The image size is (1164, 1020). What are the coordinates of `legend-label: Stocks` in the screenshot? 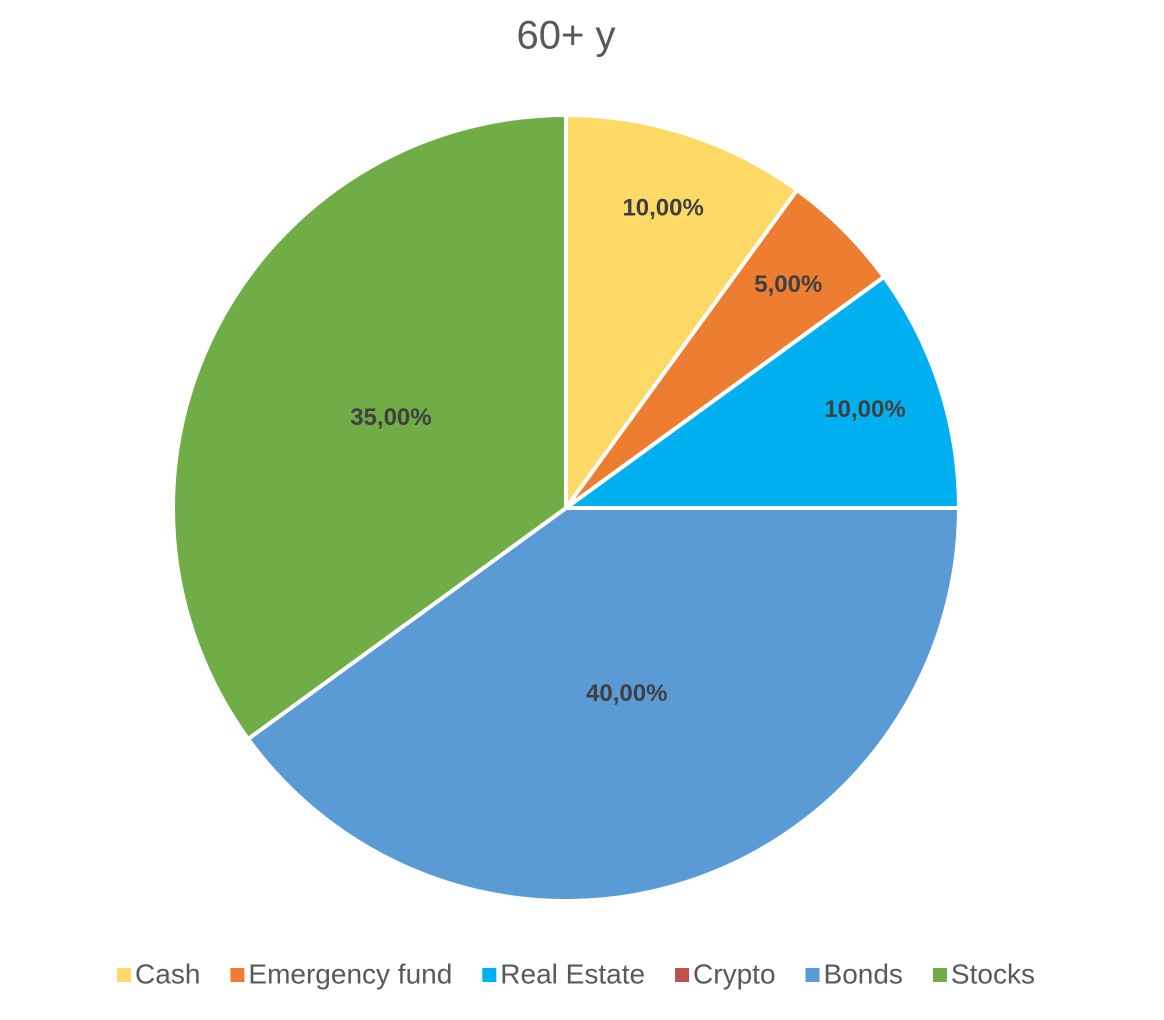 It's located at (993, 973).